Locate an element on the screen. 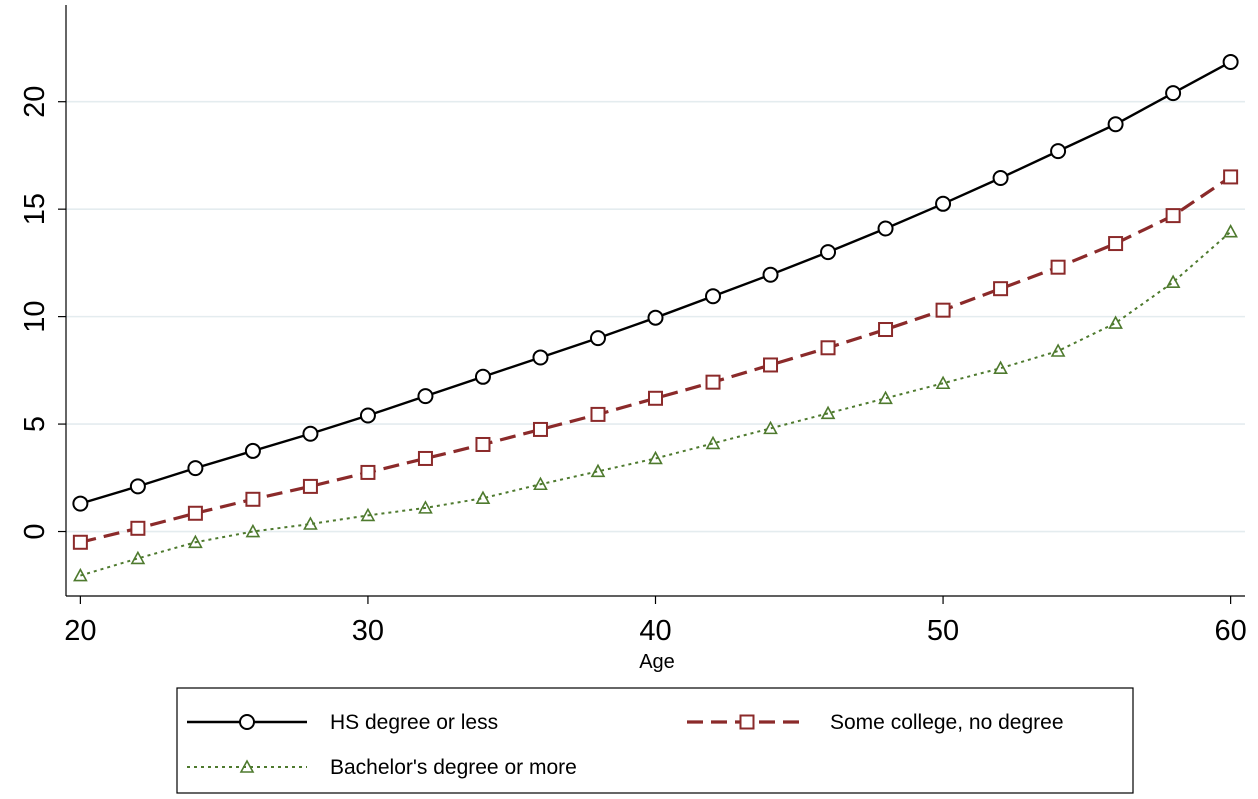 The width and height of the screenshot is (1258, 799). legend-item-1: HS degree or less is located at coordinates (342, 722).